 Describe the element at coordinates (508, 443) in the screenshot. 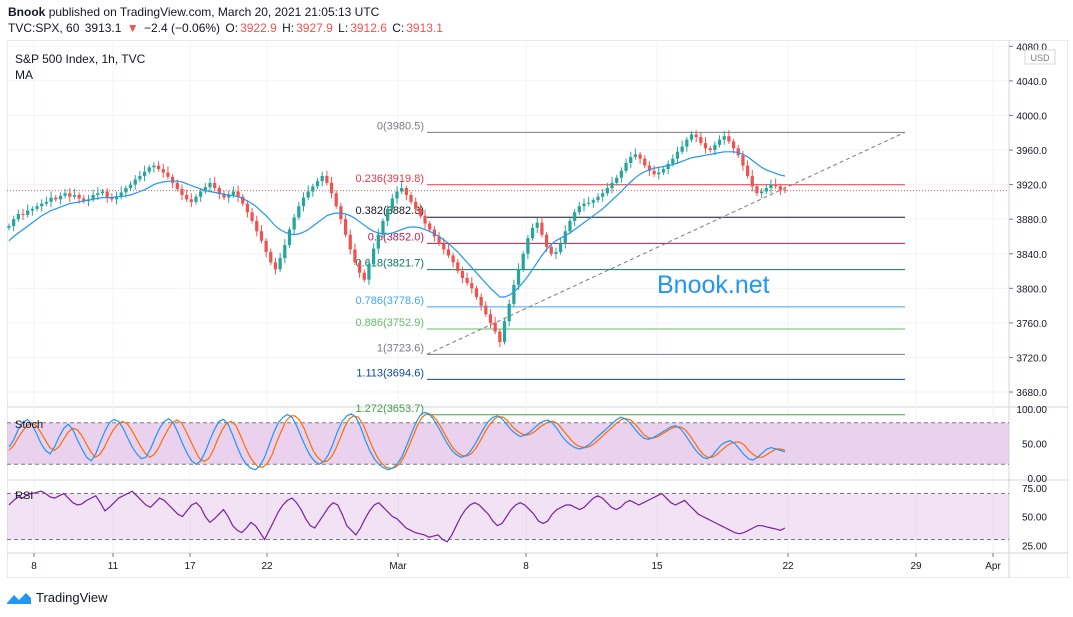

I see `stoch-band` at that location.